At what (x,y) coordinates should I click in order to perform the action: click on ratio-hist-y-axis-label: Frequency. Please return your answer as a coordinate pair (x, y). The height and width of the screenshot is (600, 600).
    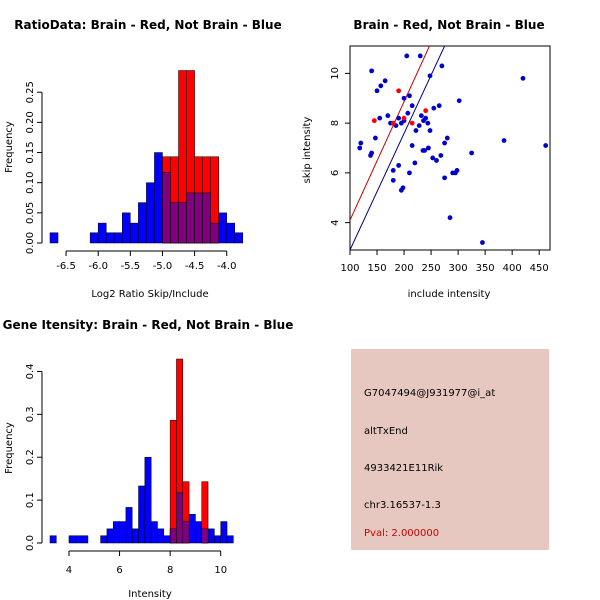
    Looking at the image, I should click on (9, 147).